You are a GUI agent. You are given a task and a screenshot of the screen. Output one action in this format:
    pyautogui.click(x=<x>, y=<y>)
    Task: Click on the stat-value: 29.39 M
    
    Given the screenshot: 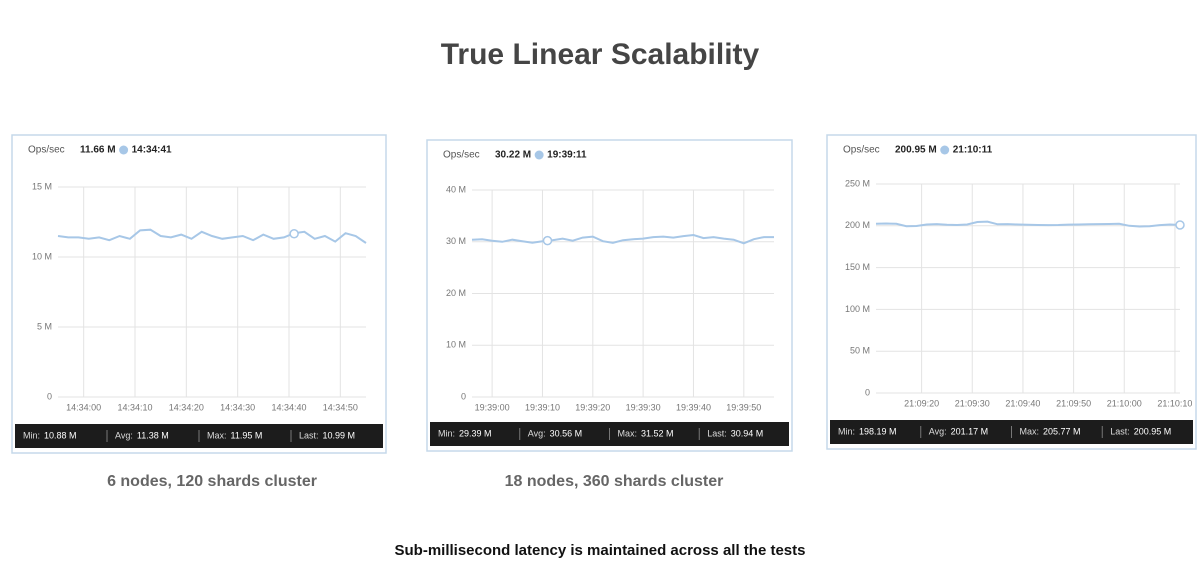 What is the action you would take?
    pyautogui.click(x=475, y=433)
    